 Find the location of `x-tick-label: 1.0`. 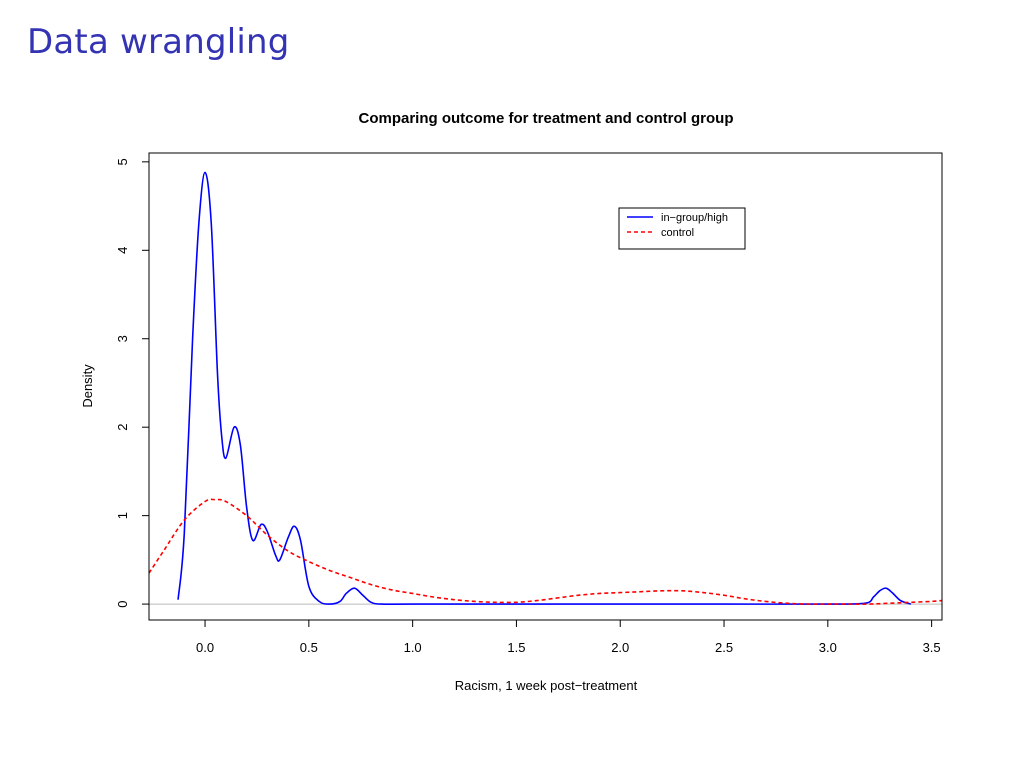

x-tick-label: 1.0 is located at coordinates (413, 647).